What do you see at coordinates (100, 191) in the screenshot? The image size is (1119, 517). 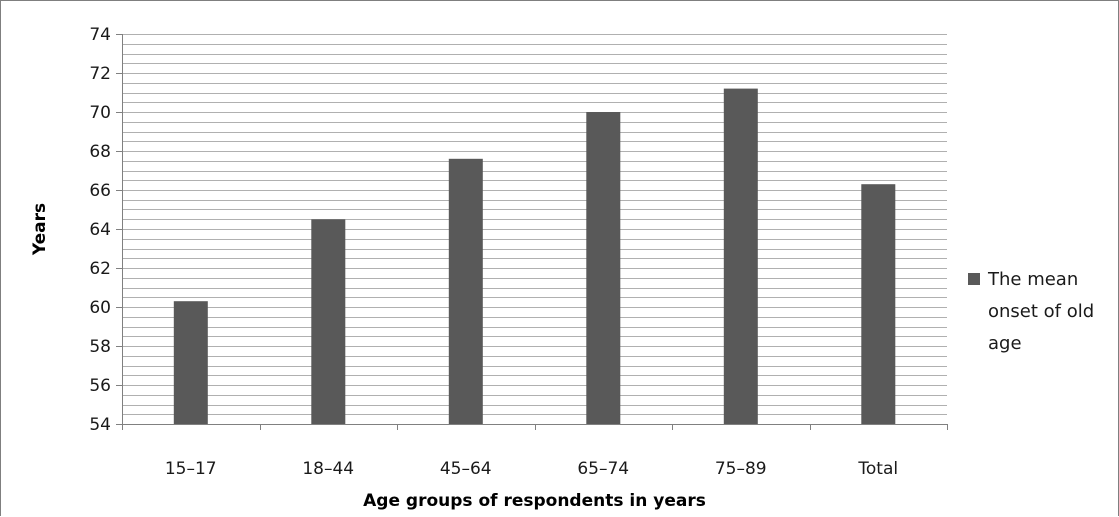 I see `y-tick-label: 66` at bounding box center [100, 191].